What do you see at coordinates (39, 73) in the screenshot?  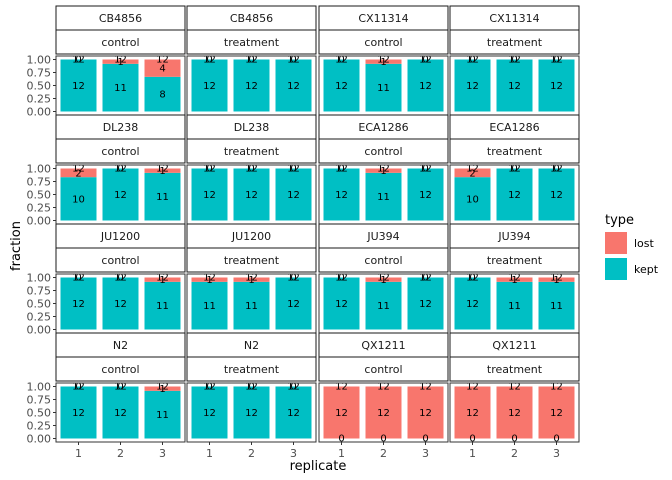 I see `y-tick-label: 0.75` at bounding box center [39, 73].